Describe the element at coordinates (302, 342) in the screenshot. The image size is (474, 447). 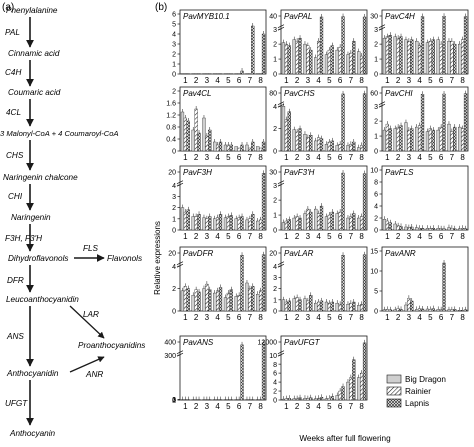
I see `chart-title: PavUFGT` at that location.